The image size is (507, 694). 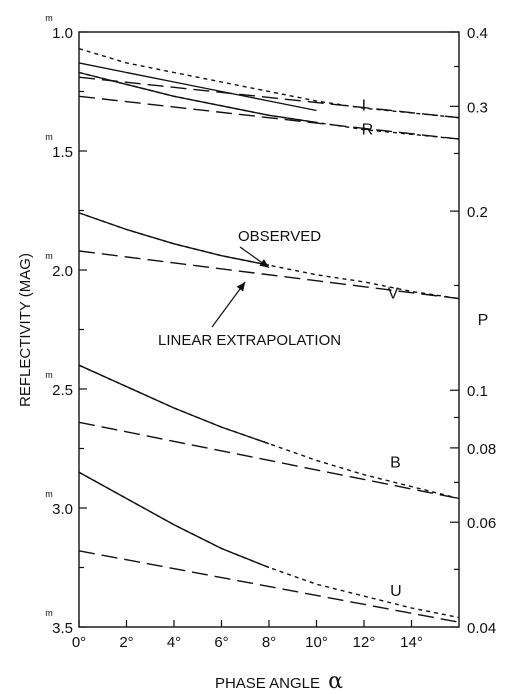 I want to click on y2-tick-label-0: 0.4, so click(x=477, y=33).